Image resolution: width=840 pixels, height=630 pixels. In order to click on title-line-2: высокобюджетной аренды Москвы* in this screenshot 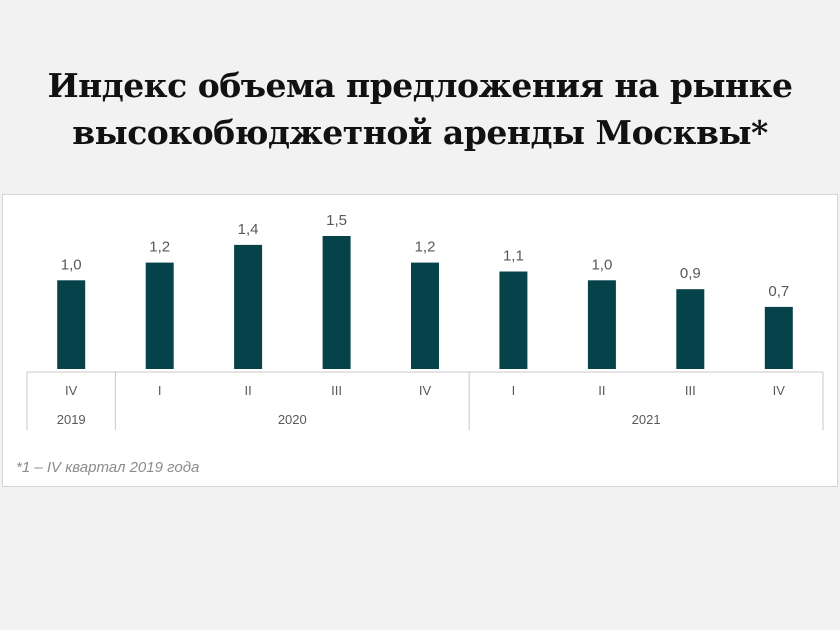, I will do `click(420, 132)`.